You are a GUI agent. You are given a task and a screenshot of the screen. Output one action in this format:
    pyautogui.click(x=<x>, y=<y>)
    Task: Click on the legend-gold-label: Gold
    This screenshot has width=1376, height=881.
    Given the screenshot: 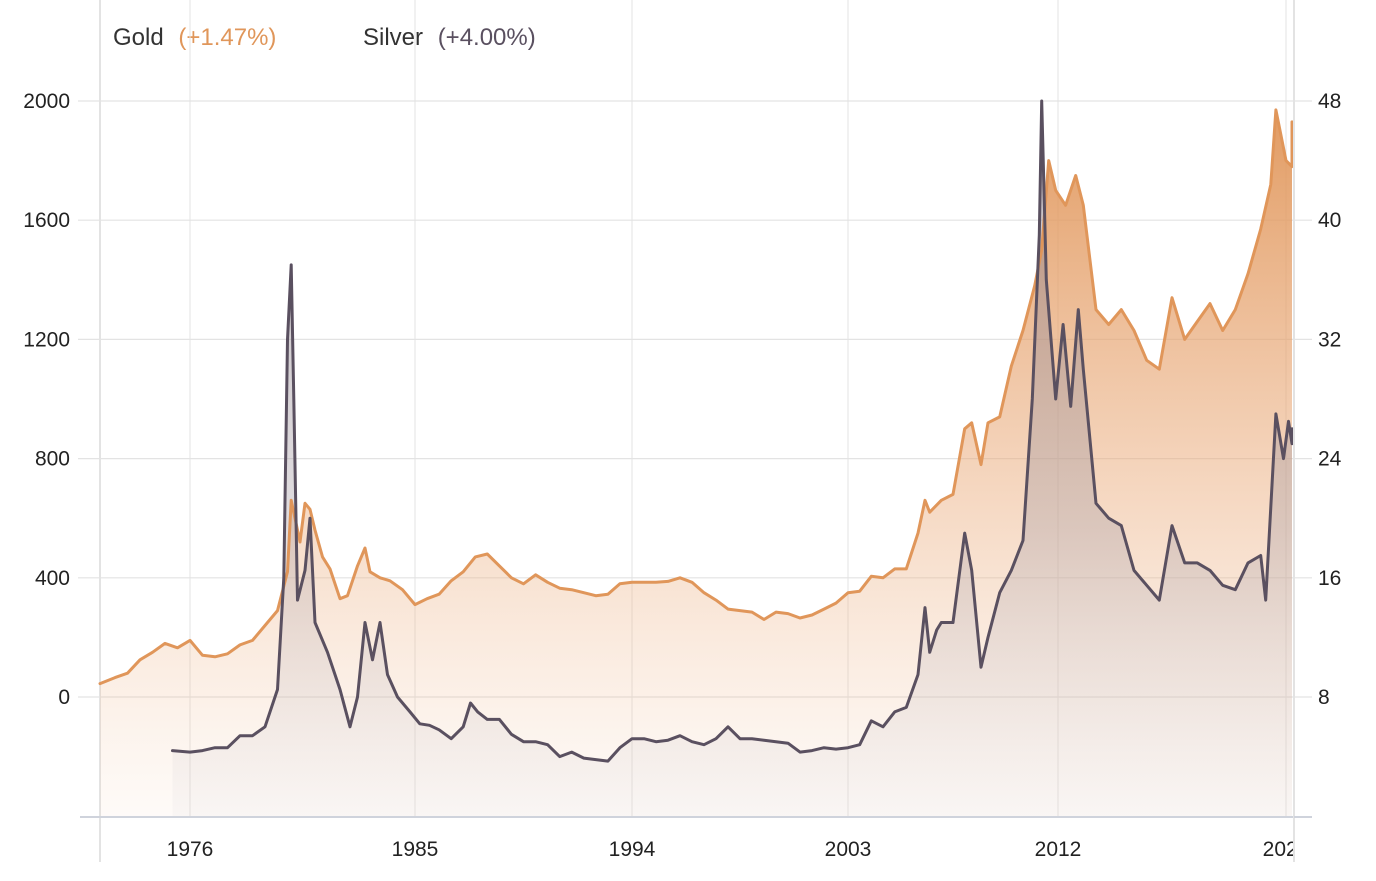 What is the action you would take?
    pyautogui.click(x=138, y=37)
    